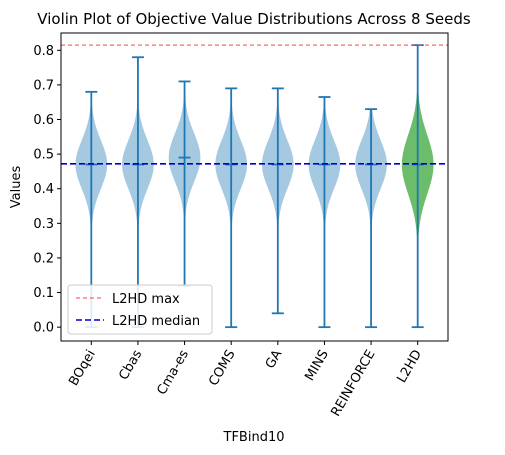  I want to click on y-tick-label: 0.1, so click(43, 293).